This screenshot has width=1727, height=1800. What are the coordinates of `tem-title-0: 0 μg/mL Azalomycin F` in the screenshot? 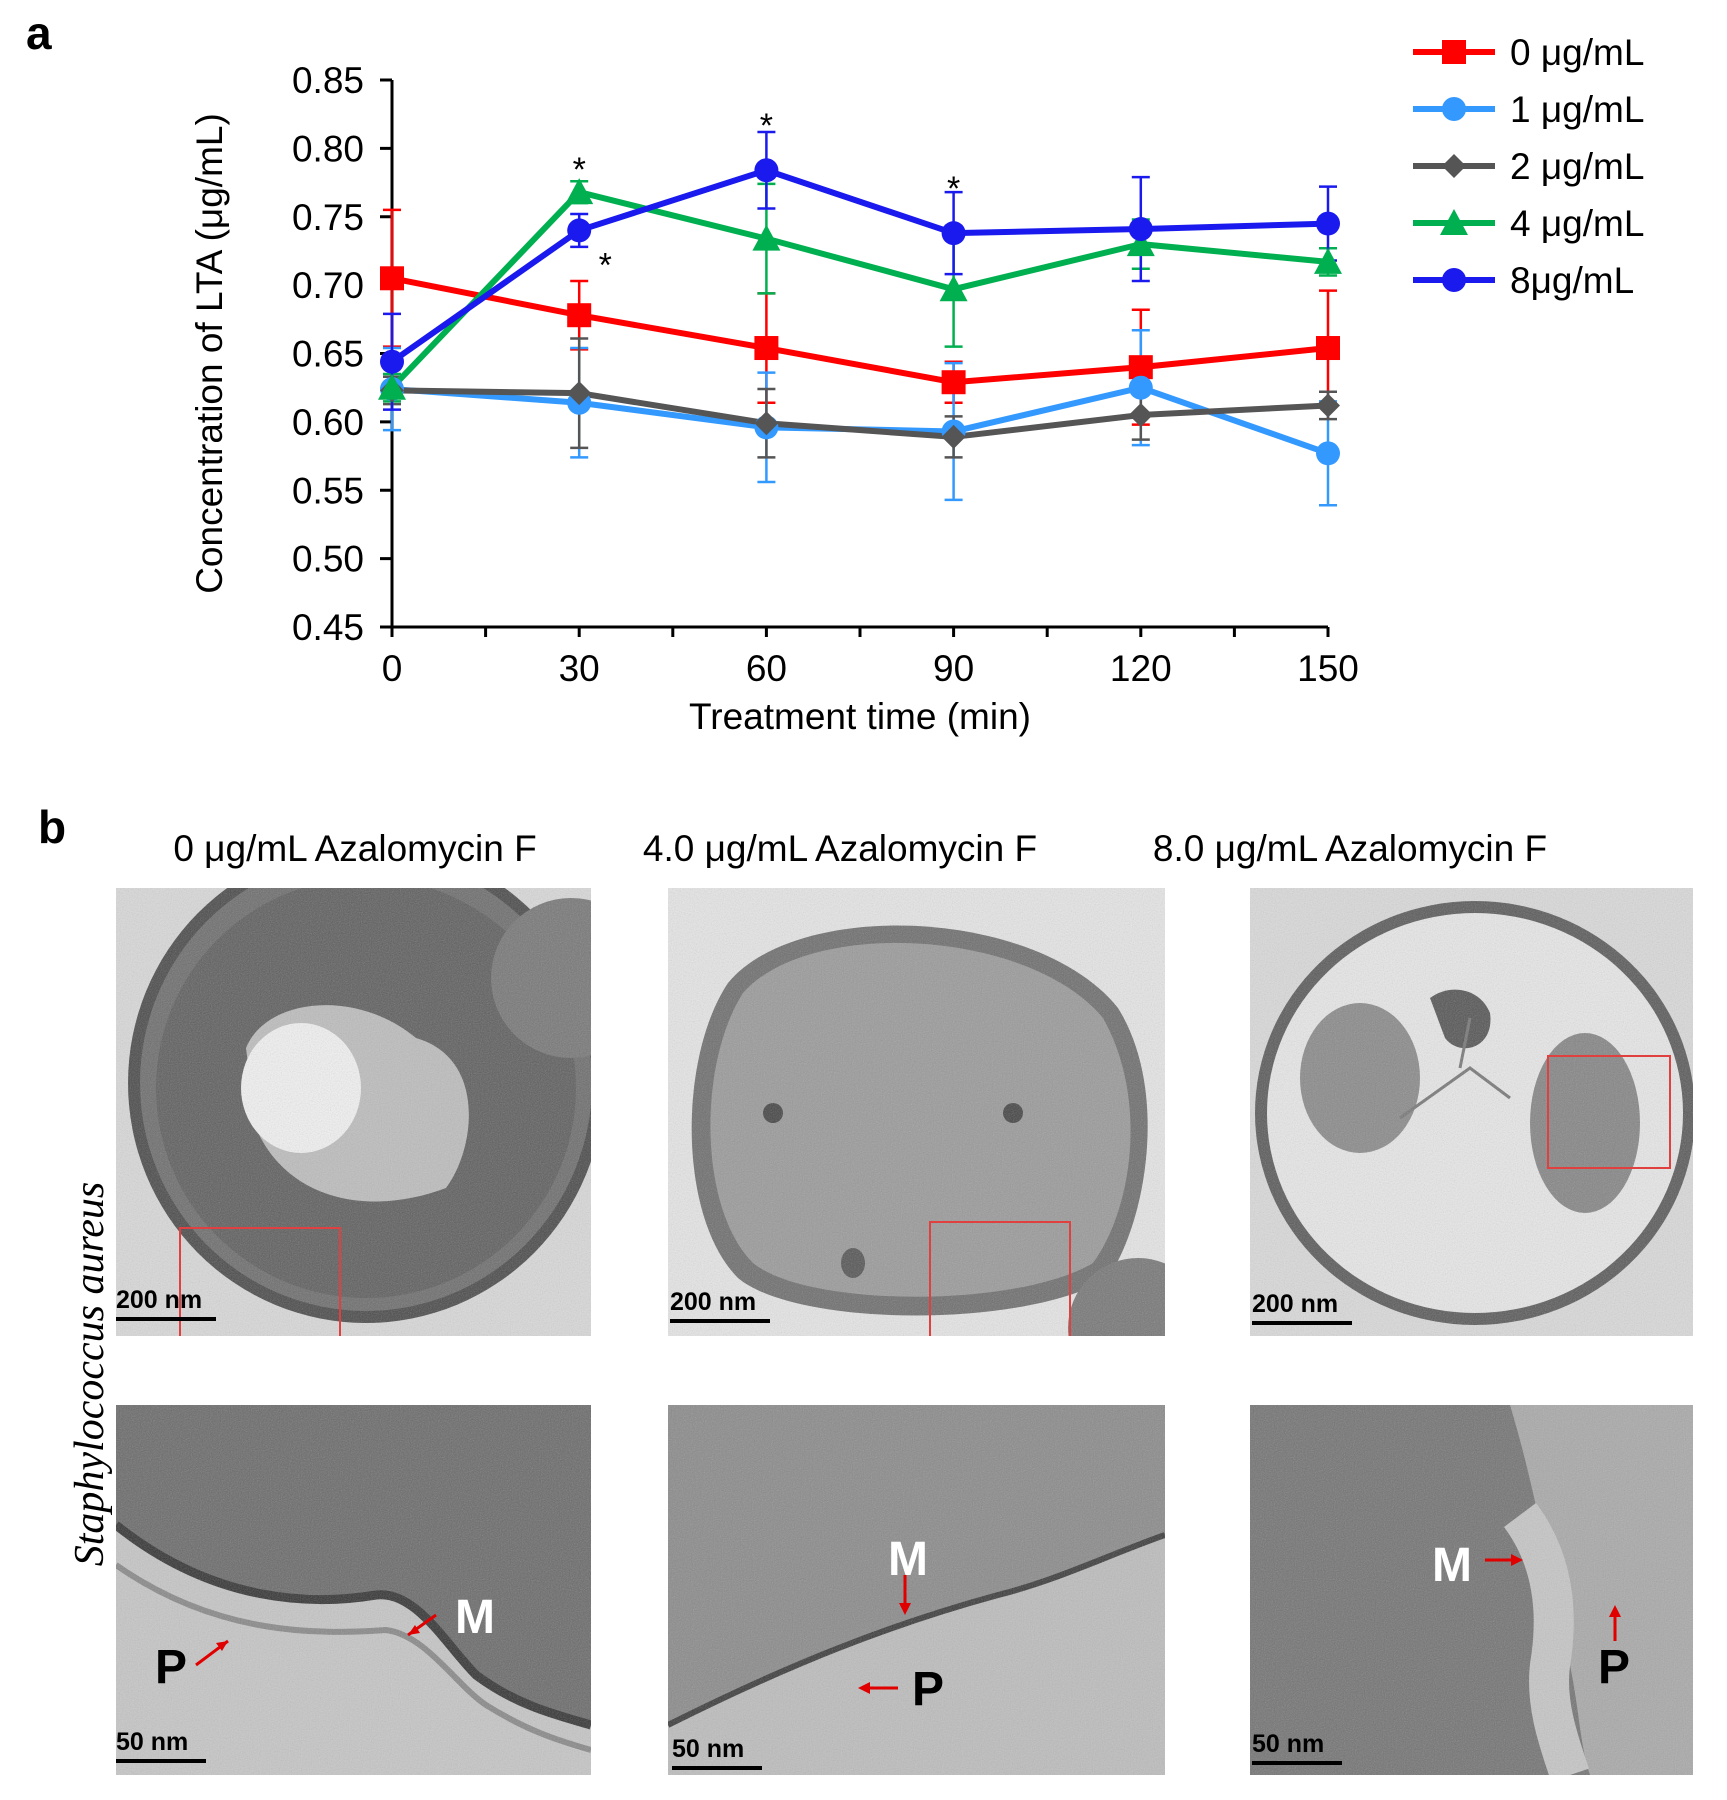 It's located at (355, 848).